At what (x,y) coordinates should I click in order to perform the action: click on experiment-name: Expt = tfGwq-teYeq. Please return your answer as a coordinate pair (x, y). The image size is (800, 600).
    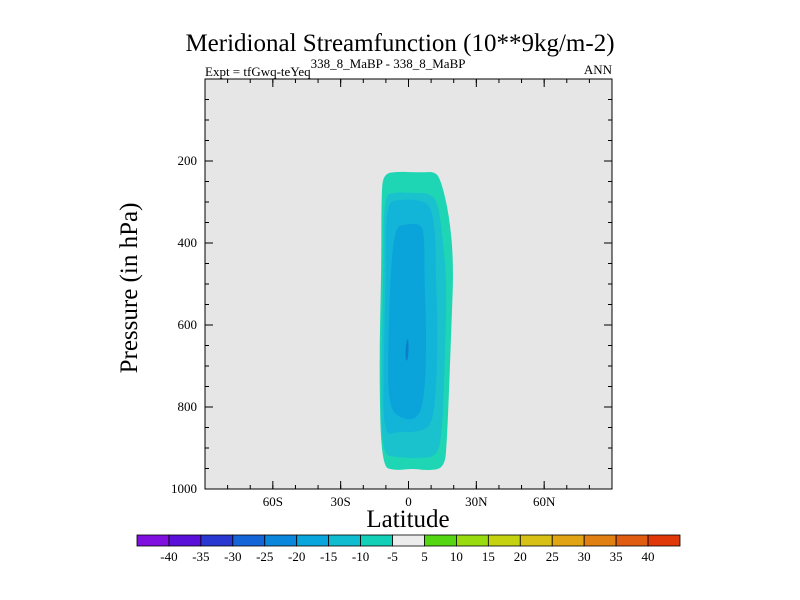
    Looking at the image, I should click on (258, 71).